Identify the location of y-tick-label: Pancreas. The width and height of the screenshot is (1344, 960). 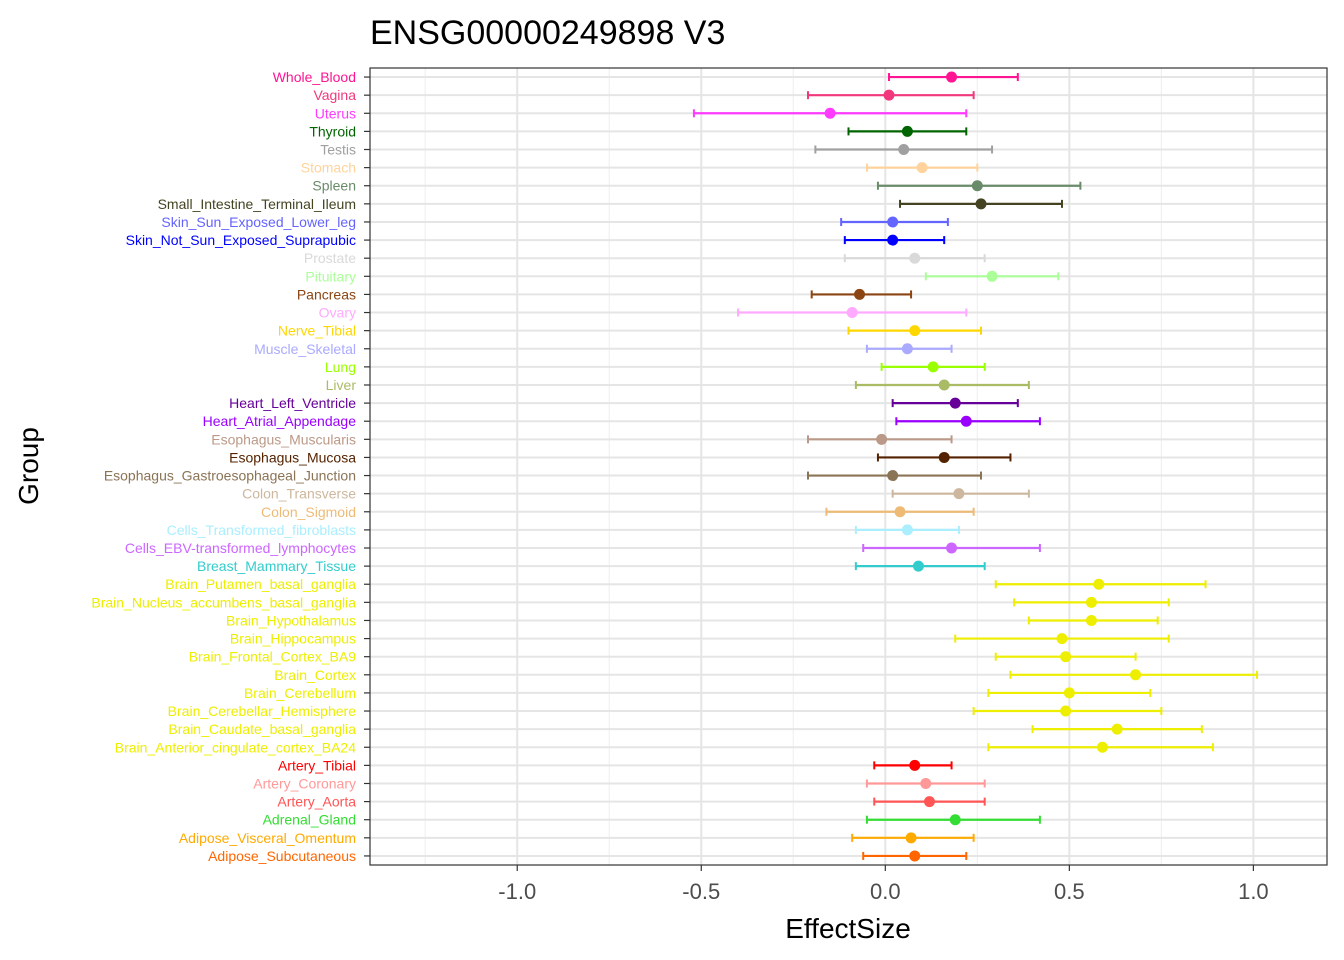
(326, 294).